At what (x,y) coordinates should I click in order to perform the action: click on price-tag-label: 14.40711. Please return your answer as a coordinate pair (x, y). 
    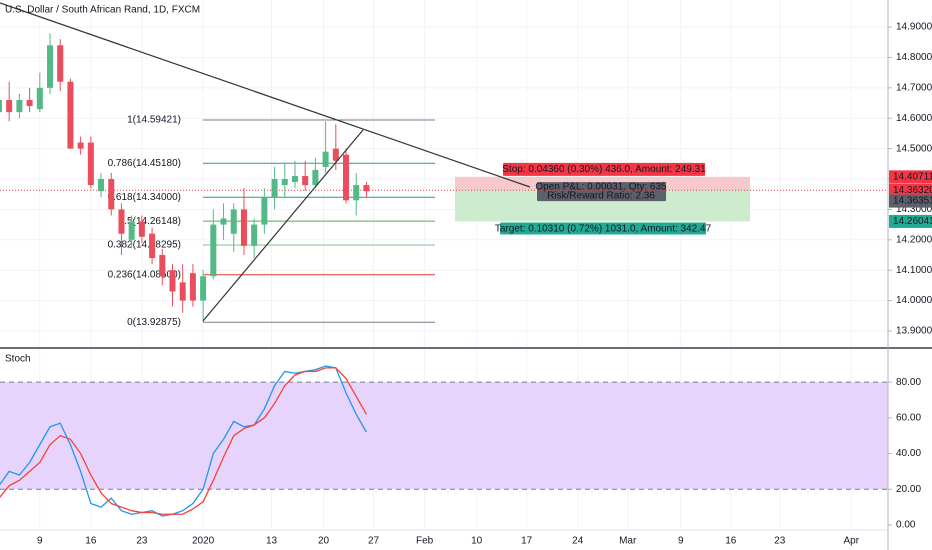
    Looking at the image, I should click on (912, 176).